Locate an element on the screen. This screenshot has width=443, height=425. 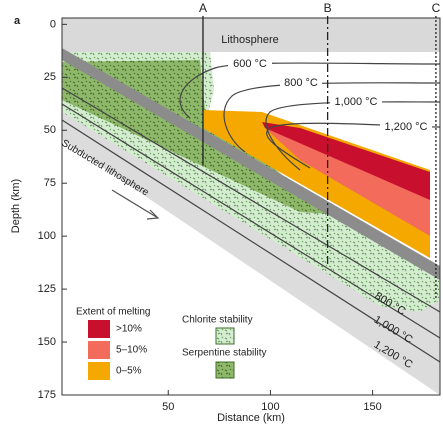
y-tick-label: 100 is located at coordinates (47, 236).